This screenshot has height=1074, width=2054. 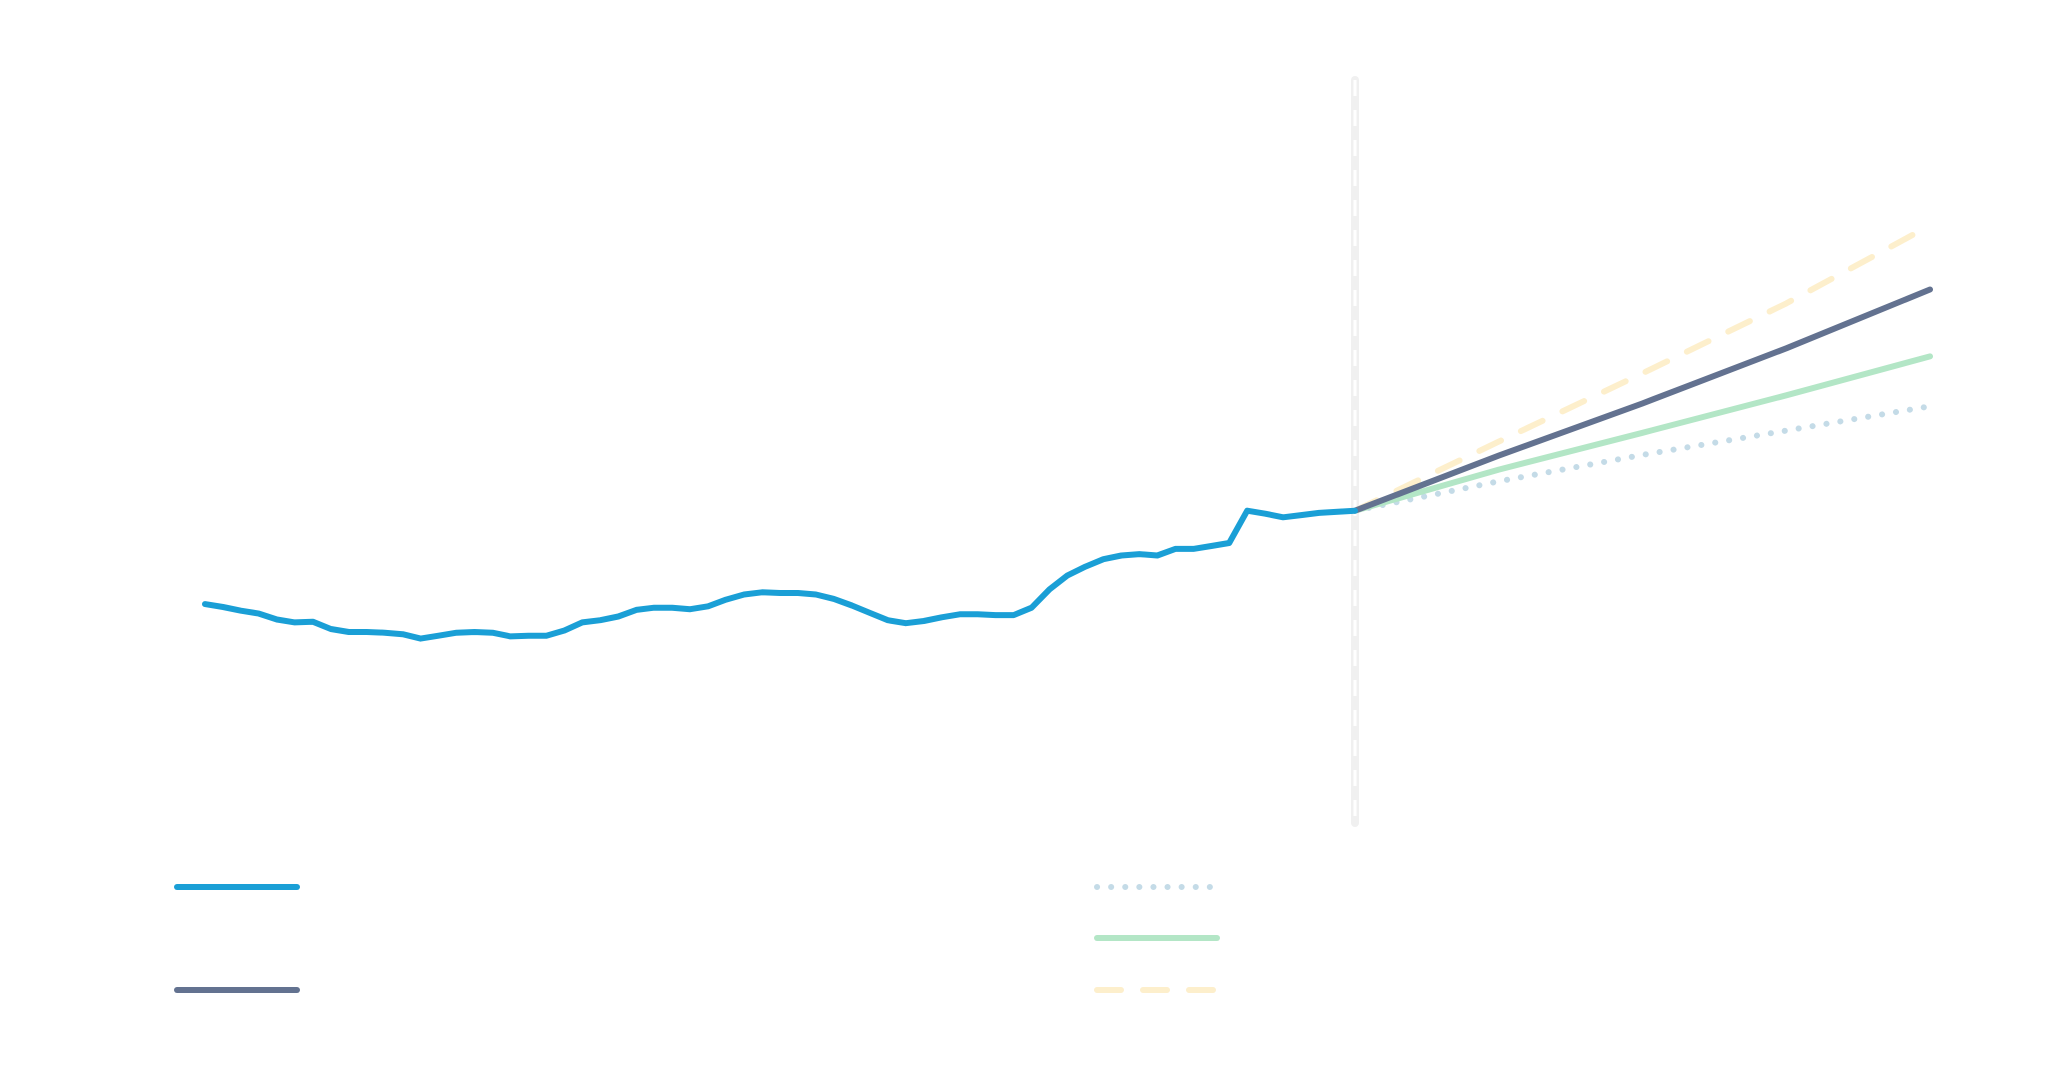 I want to click on series-line-forecast-solid-slate, so click(x=1642, y=400).